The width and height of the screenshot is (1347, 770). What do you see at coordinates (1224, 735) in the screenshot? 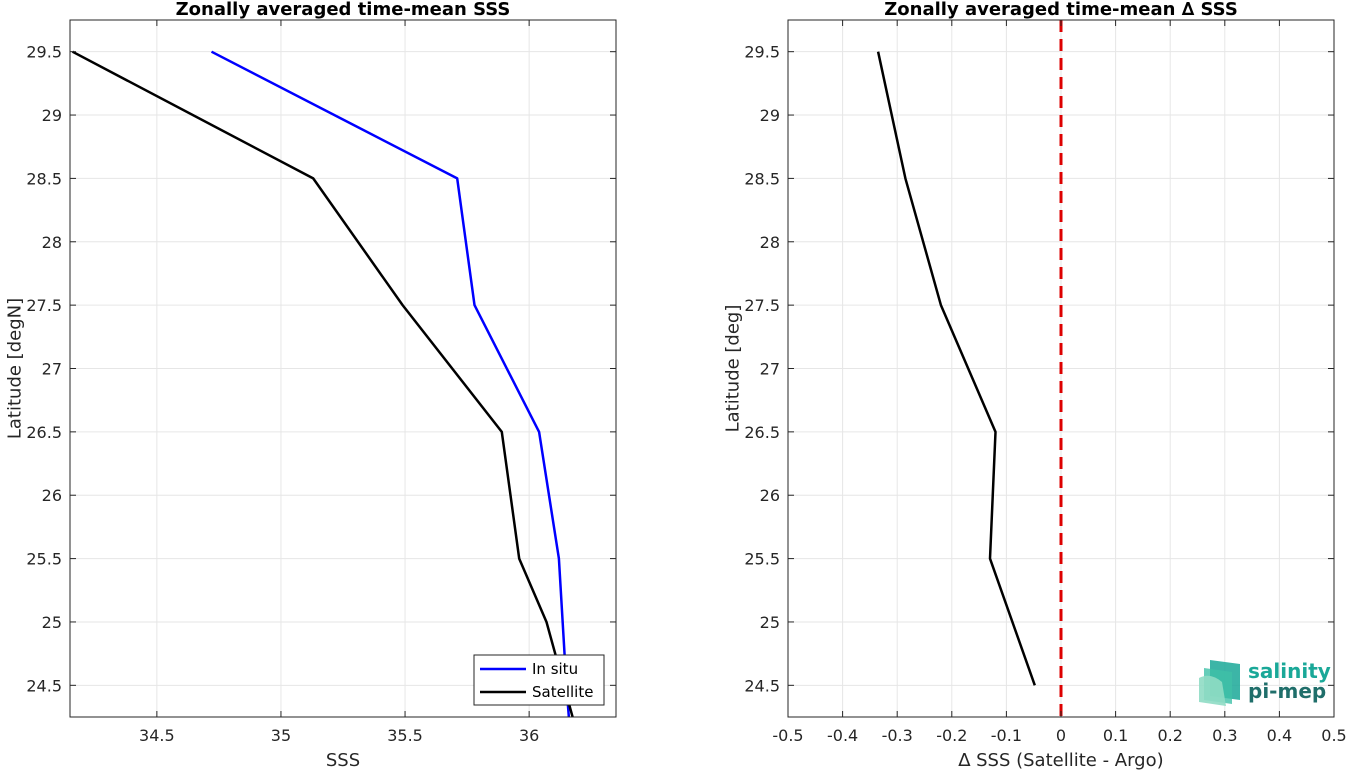
I see `x-tick-label: 0.3` at bounding box center [1224, 735].